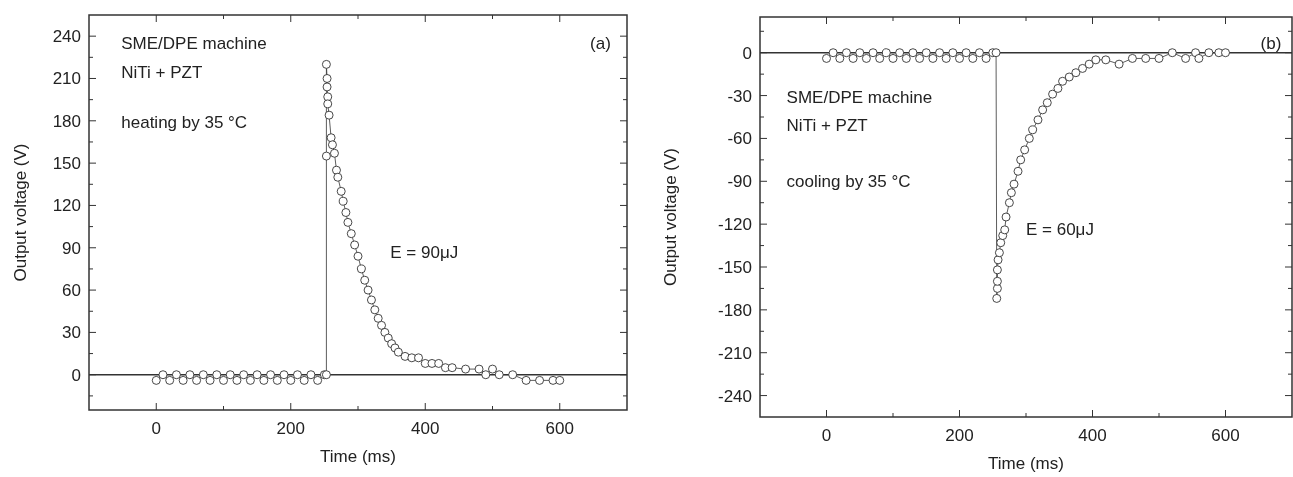  What do you see at coordinates (66, 37) in the screenshot?
I see `y-tick-label: 240` at bounding box center [66, 37].